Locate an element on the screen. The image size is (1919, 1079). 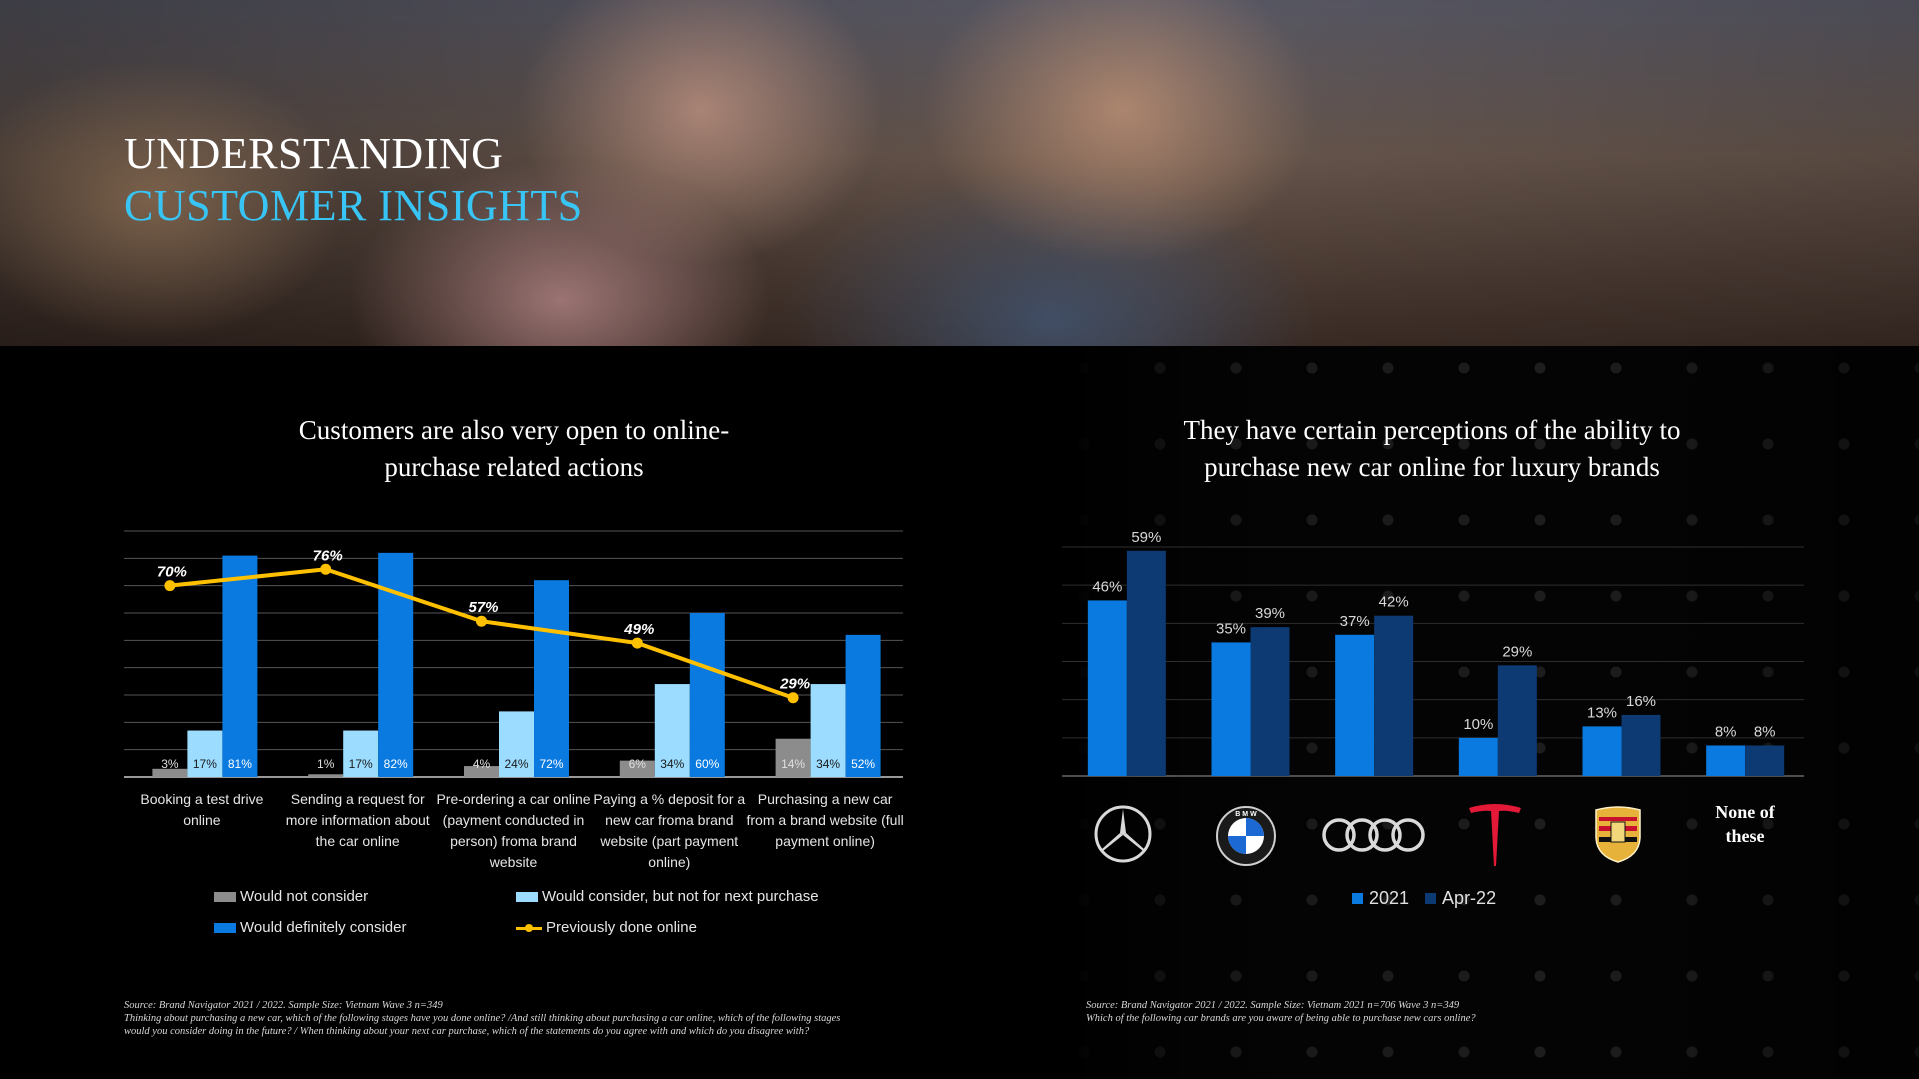
data-label: 35% is located at coordinates (1231, 628).